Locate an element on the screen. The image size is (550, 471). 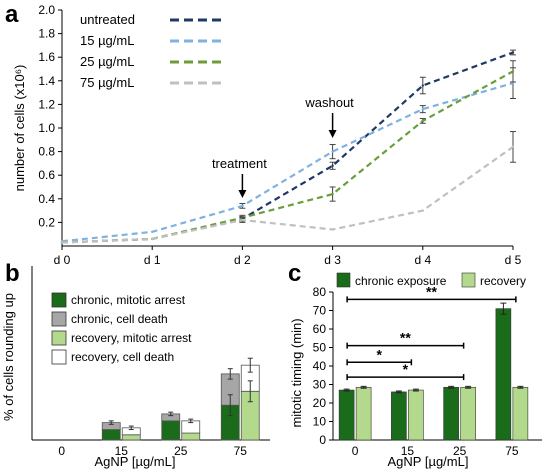
panel-a-x-tick-label: d 2 is located at coordinates (242, 260).